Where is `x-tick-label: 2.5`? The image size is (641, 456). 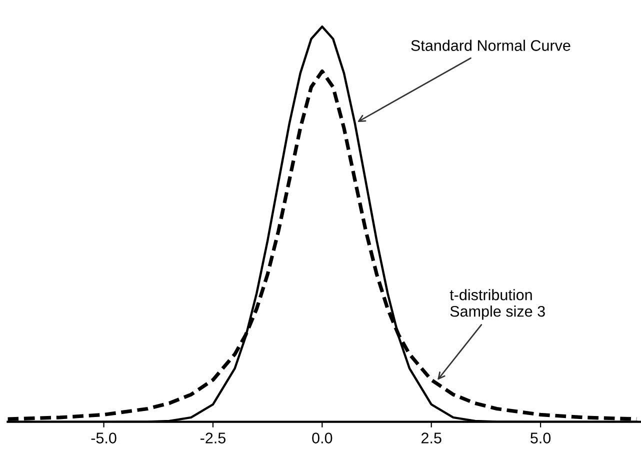 x-tick-label: 2.5 is located at coordinates (432, 438).